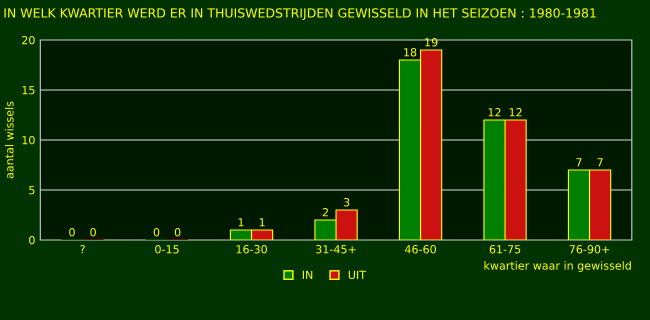 The width and height of the screenshot is (650, 320). Describe the element at coordinates (28, 90) in the screenshot. I see `y-tick-label: 15` at that location.